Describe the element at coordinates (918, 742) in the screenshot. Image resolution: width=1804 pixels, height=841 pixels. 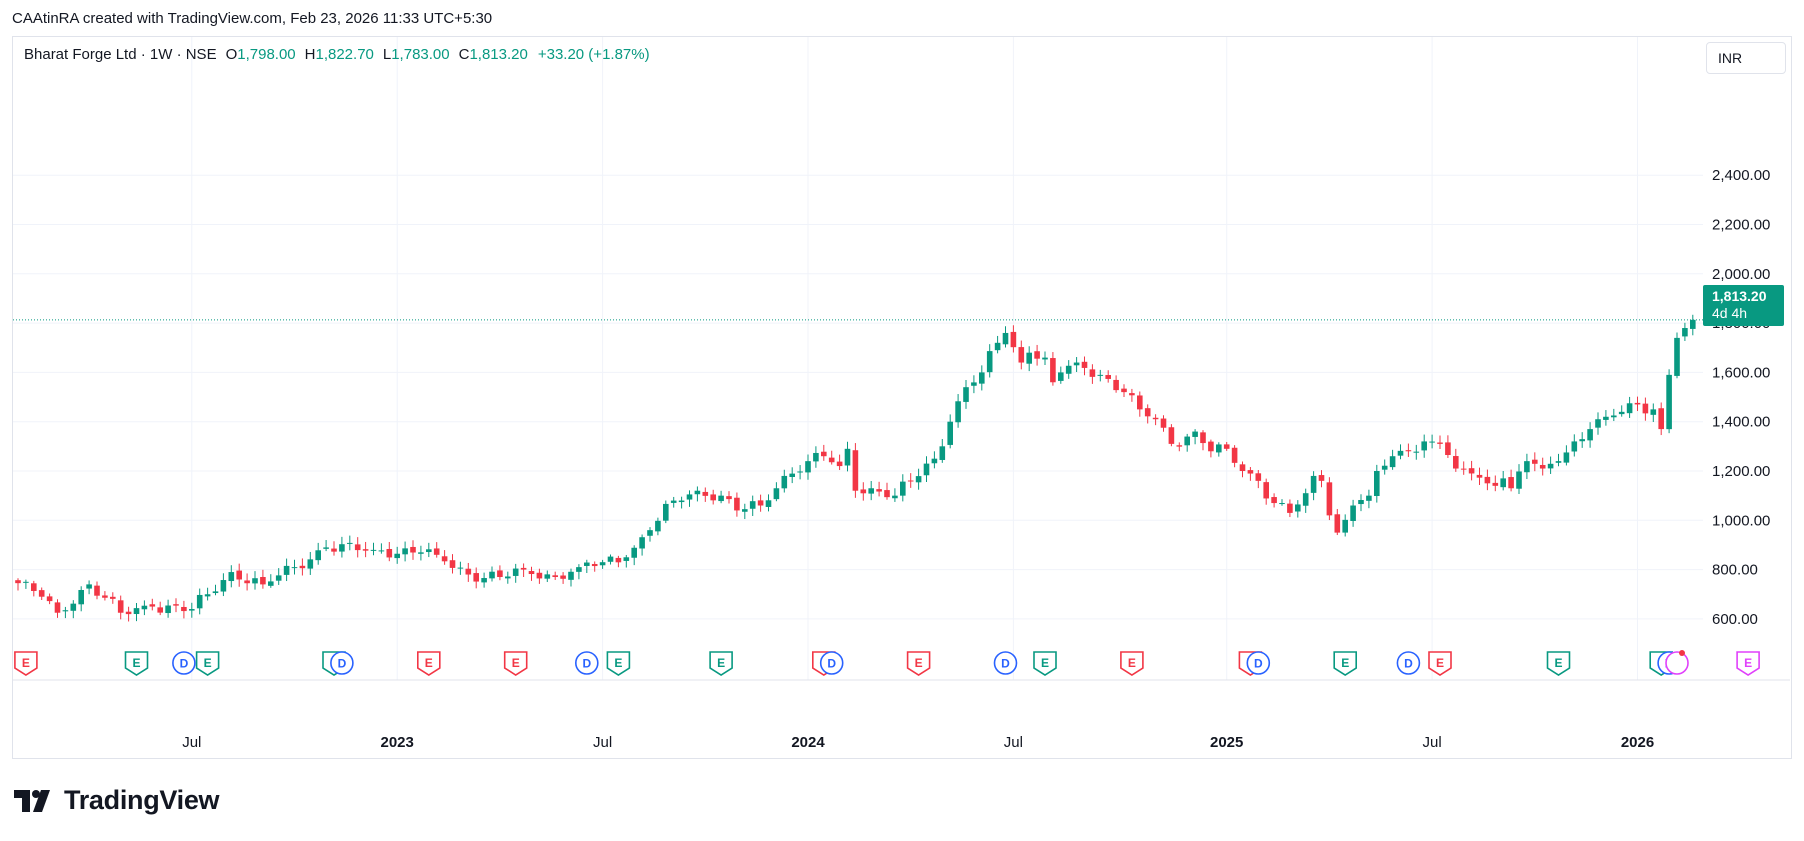
I see `time-axis: Jul 2023 Jul 2024 Jul 2025 Jul 2026` at that location.